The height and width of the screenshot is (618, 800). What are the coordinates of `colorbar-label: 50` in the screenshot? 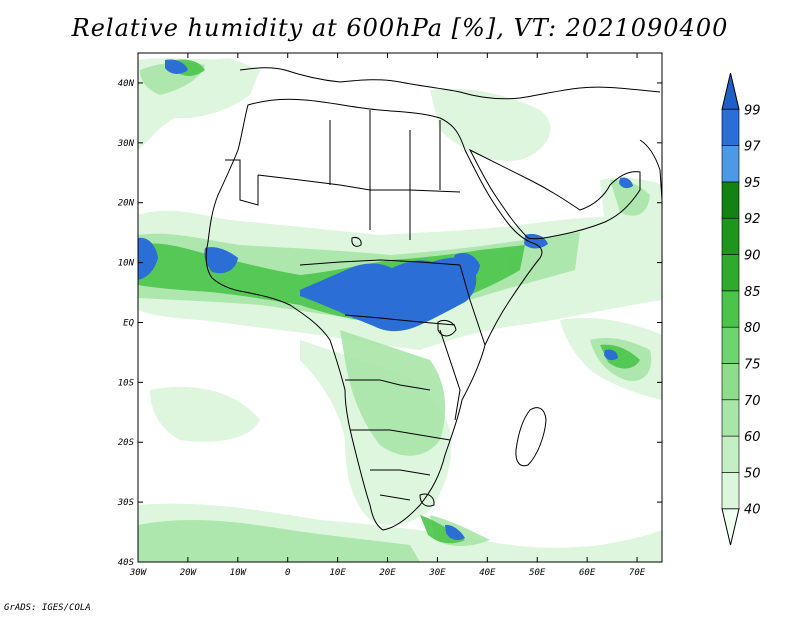 It's located at (752, 473).